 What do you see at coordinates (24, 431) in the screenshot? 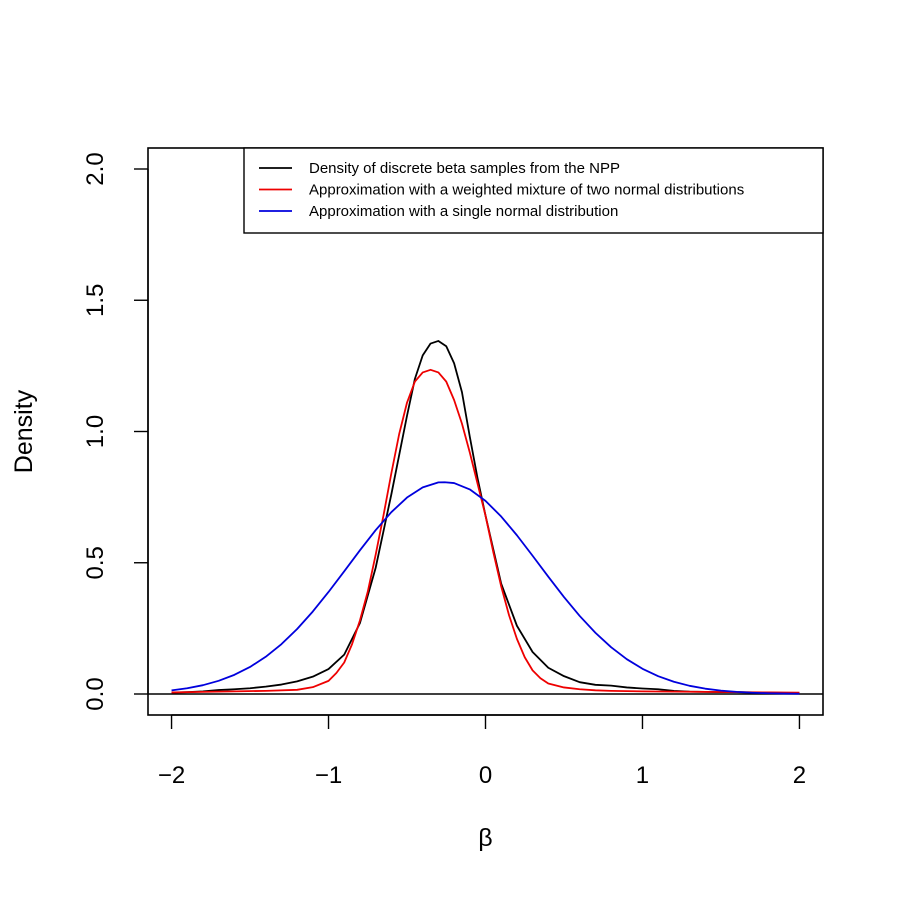
I see `y-axis-title: Density` at bounding box center [24, 431].